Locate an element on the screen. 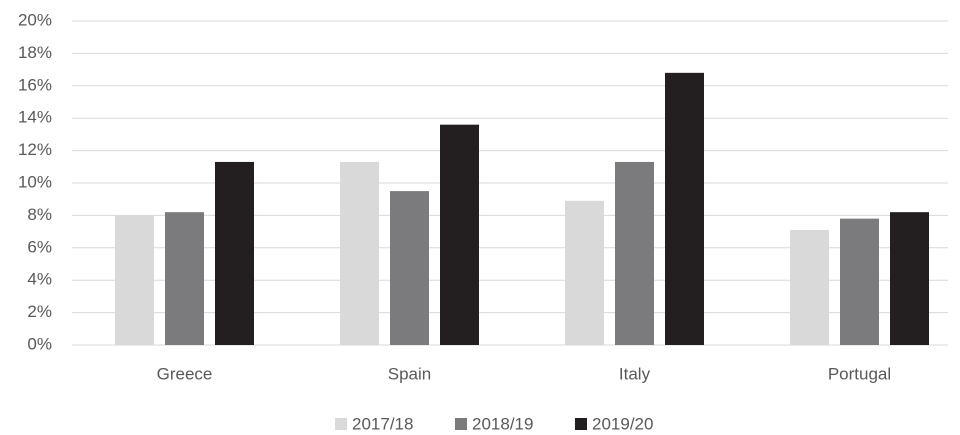  y-tick-label: 18% is located at coordinates (35, 52).